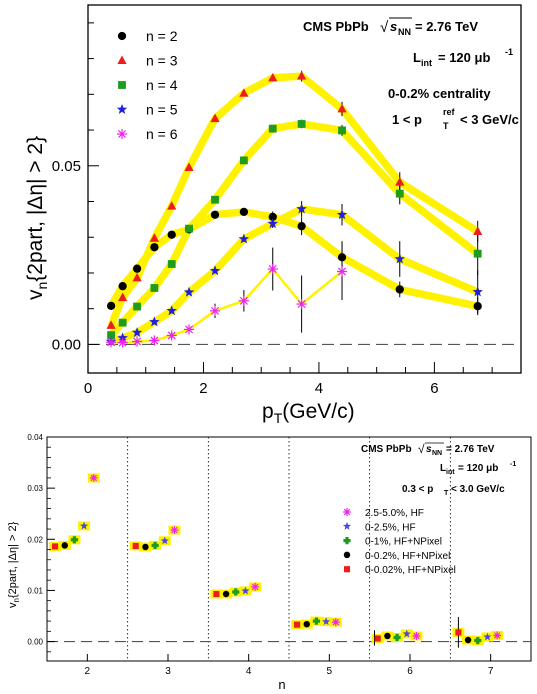 Image resolution: width=537 pixels, height=694 pixels. I want to click on top-x-tick-label: 2, so click(203, 388).